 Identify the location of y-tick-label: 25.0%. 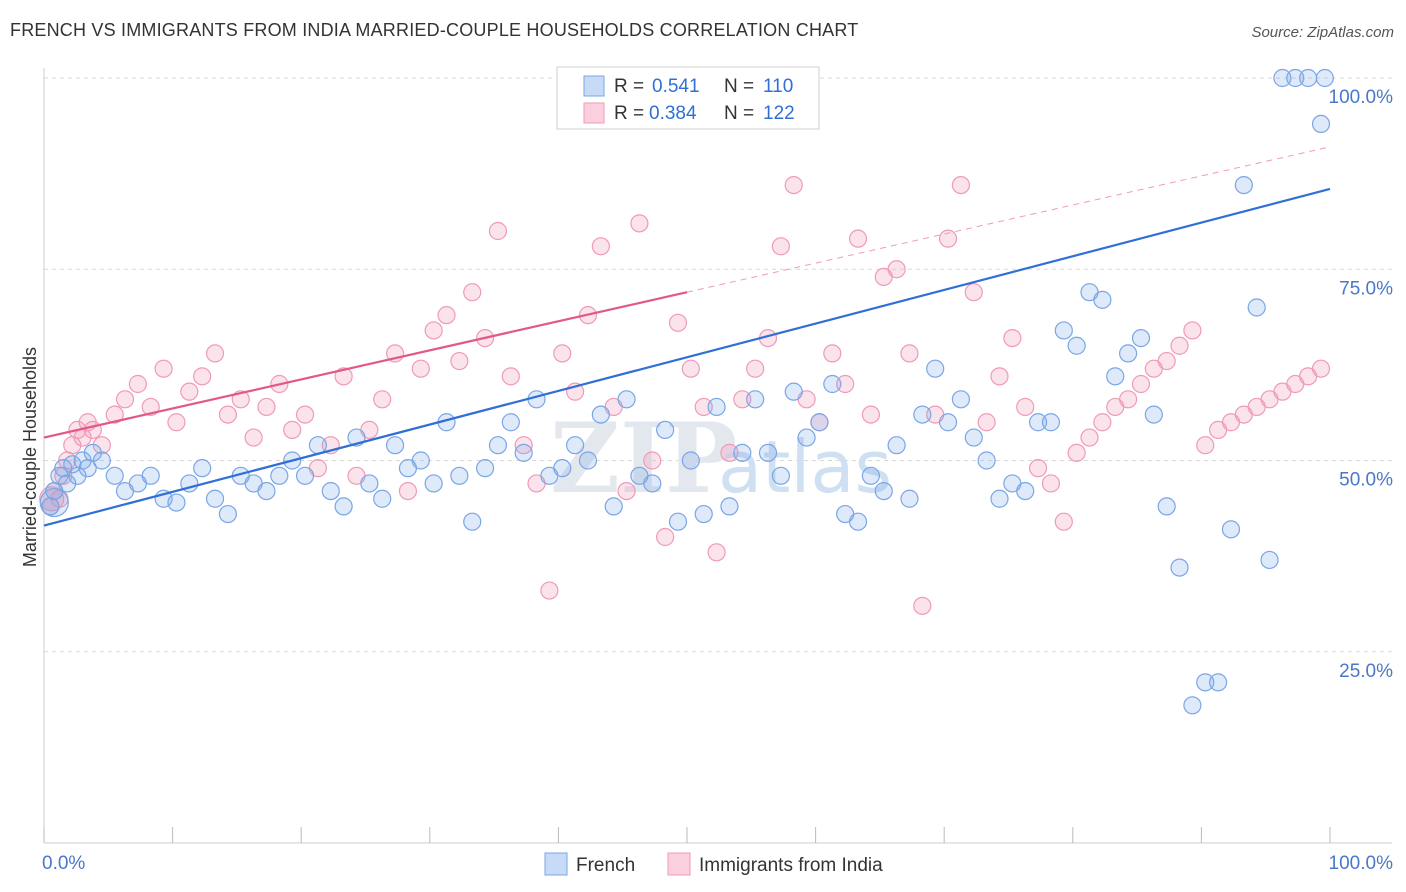
(1366, 671).